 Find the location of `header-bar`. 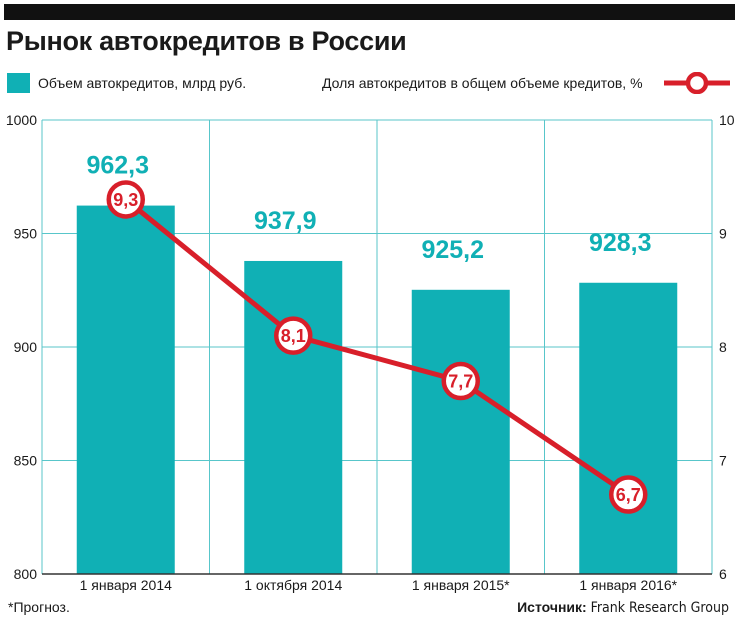

header-bar is located at coordinates (369, 12).